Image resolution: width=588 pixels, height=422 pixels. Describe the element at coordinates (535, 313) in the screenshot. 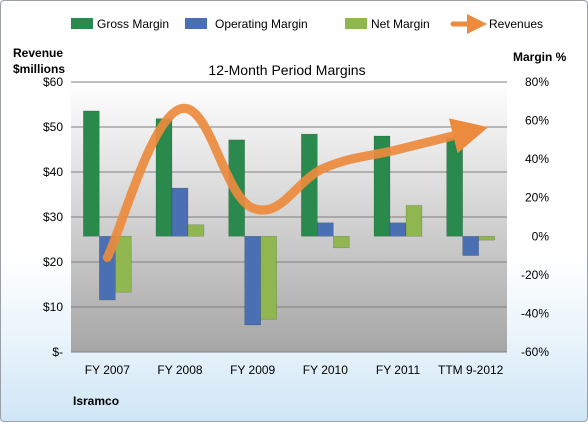

I see `right-tick-label: -40%` at that location.